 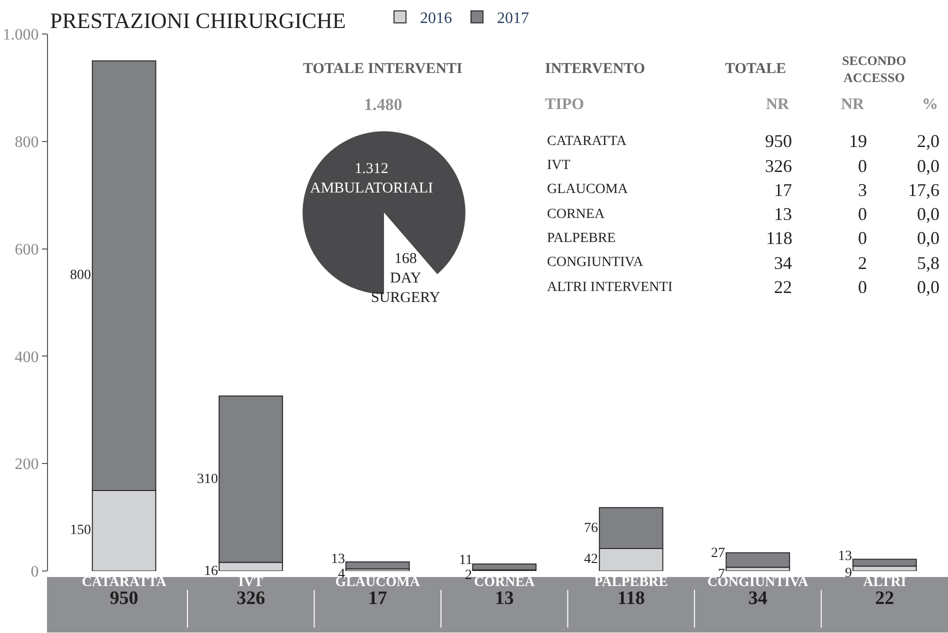 I want to click on slice-label: AMBULATORIALI, so click(x=372, y=188).